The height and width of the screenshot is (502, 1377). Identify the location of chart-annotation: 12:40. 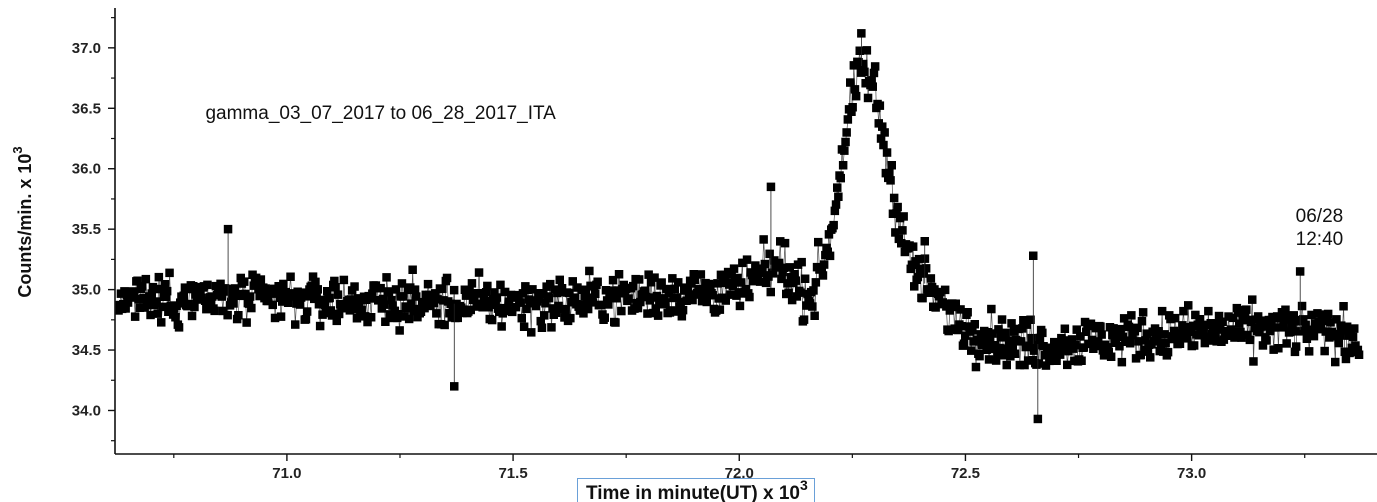
(1320, 239).